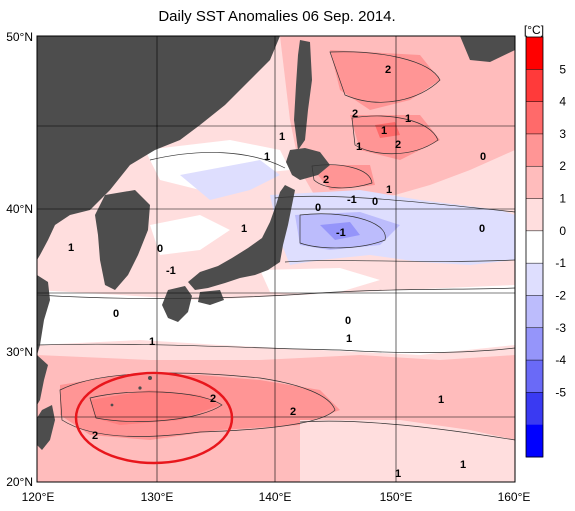 The image size is (575, 511). What do you see at coordinates (562, 69) in the screenshot?
I see `colorbar-tick-label: 5` at bounding box center [562, 69].